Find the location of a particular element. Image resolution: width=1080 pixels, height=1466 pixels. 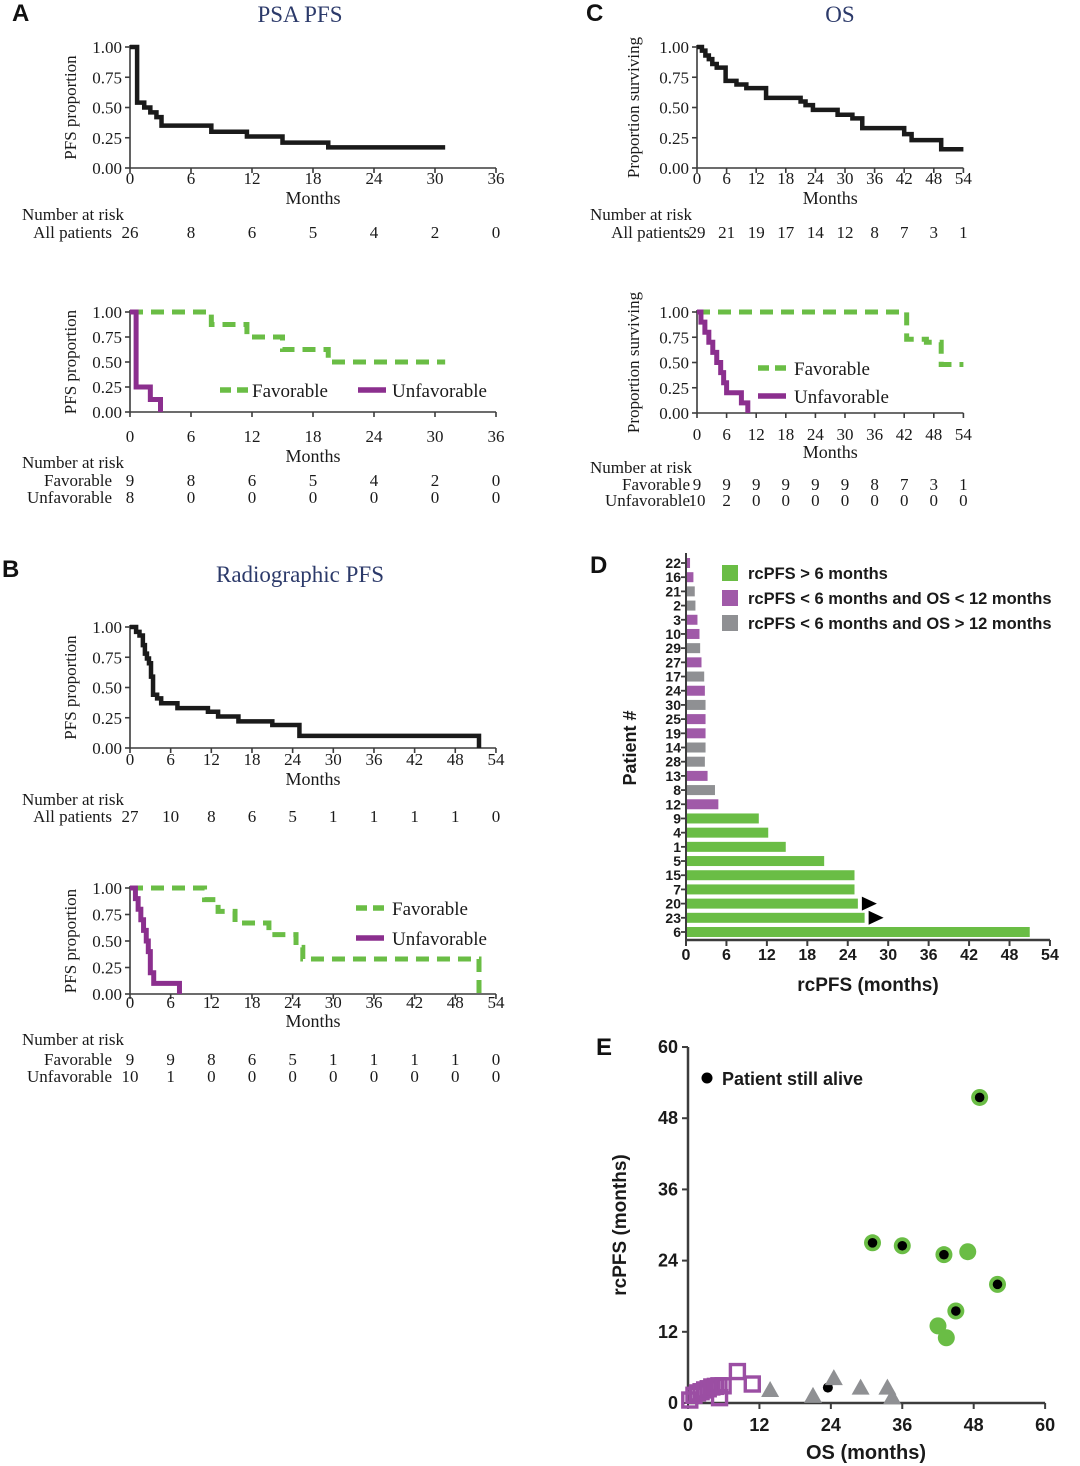

at-risk-value: 5 is located at coordinates (292, 816).